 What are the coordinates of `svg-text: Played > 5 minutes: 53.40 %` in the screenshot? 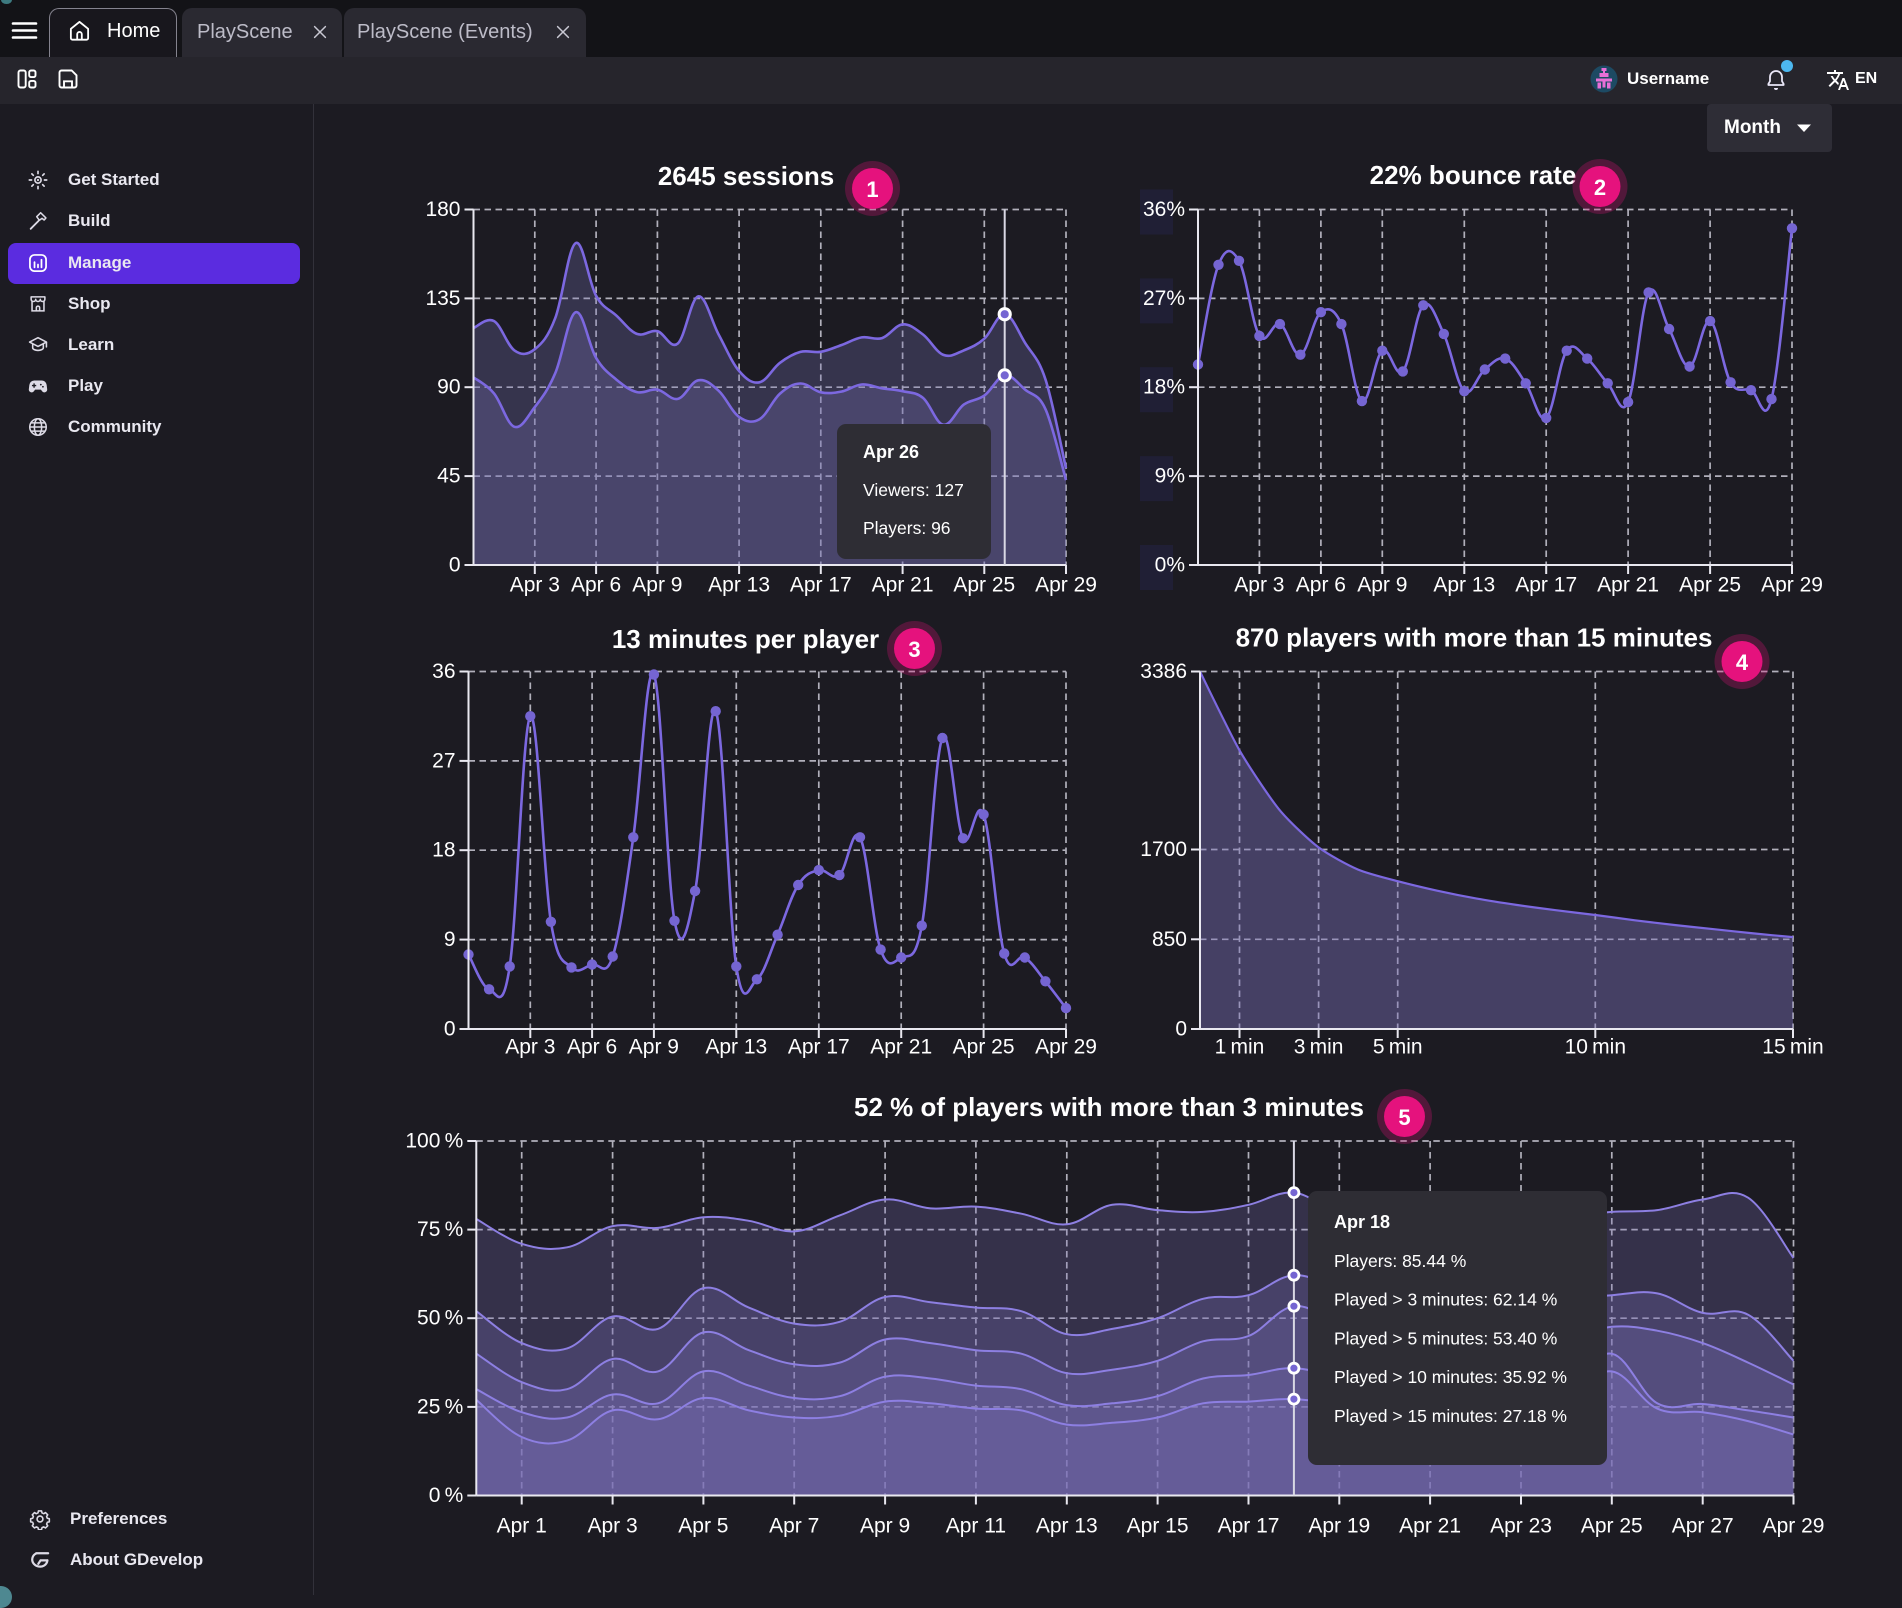 It's located at (1445, 1338).